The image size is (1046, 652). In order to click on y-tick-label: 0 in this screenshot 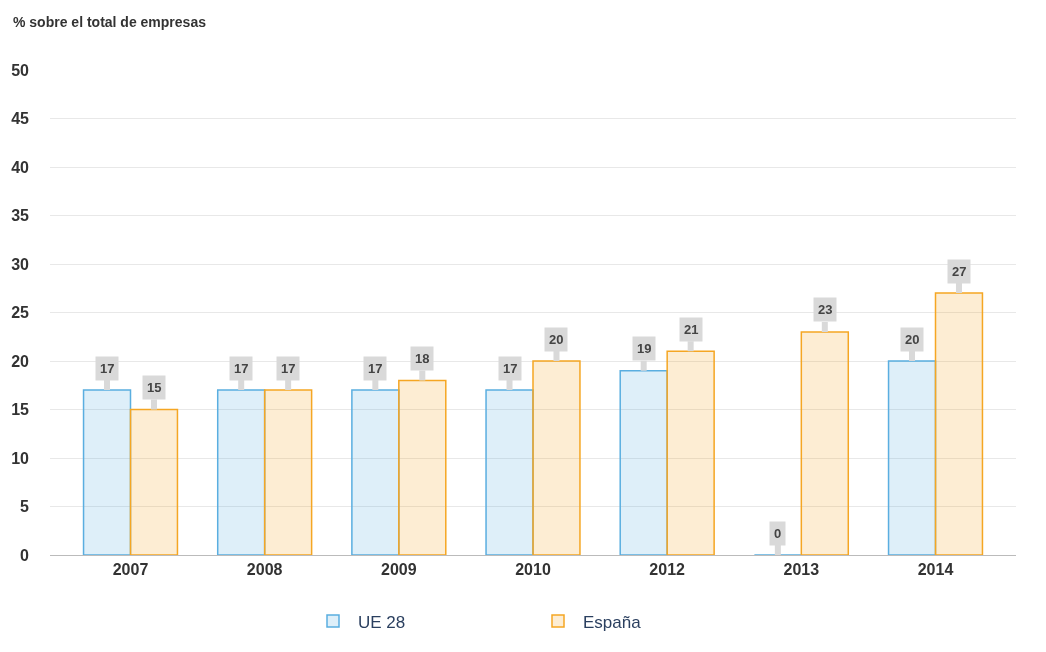, I will do `click(25, 555)`.